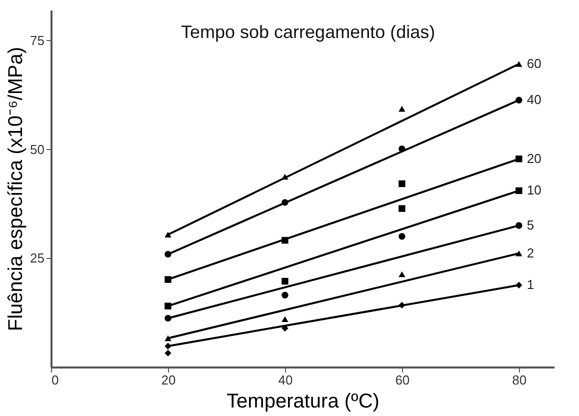 This screenshot has width=579, height=416. I want to click on legend-title: Tempo sob carregamento (dias), so click(308, 32).